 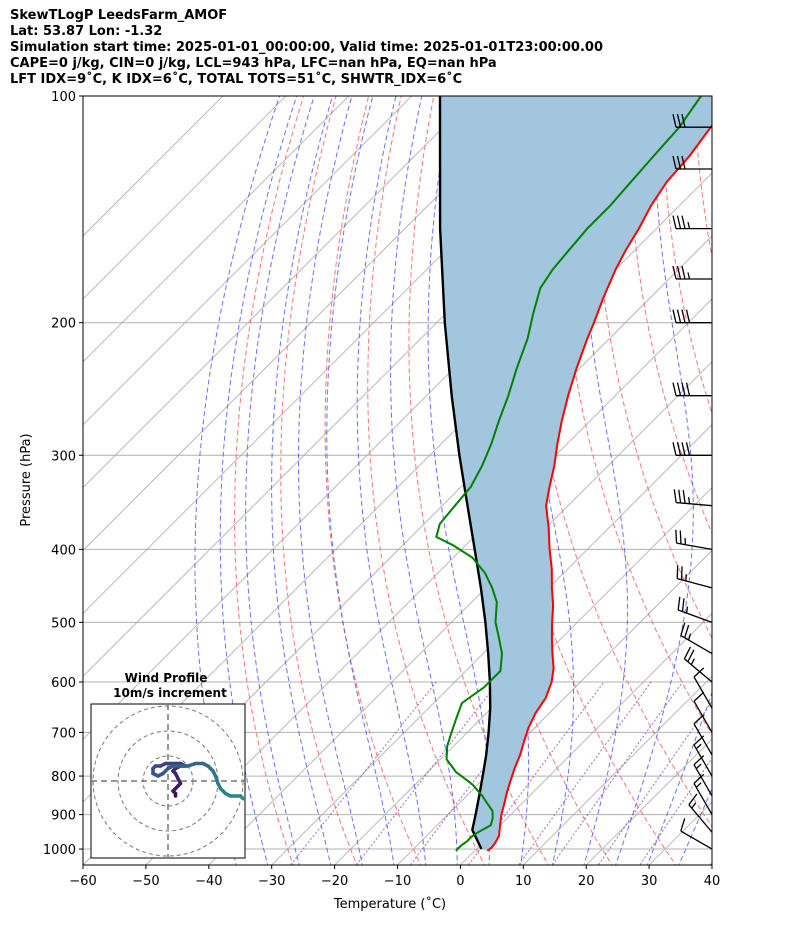 What do you see at coordinates (586, 881) in the screenshot?
I see `x-tick-label: 20` at bounding box center [586, 881].